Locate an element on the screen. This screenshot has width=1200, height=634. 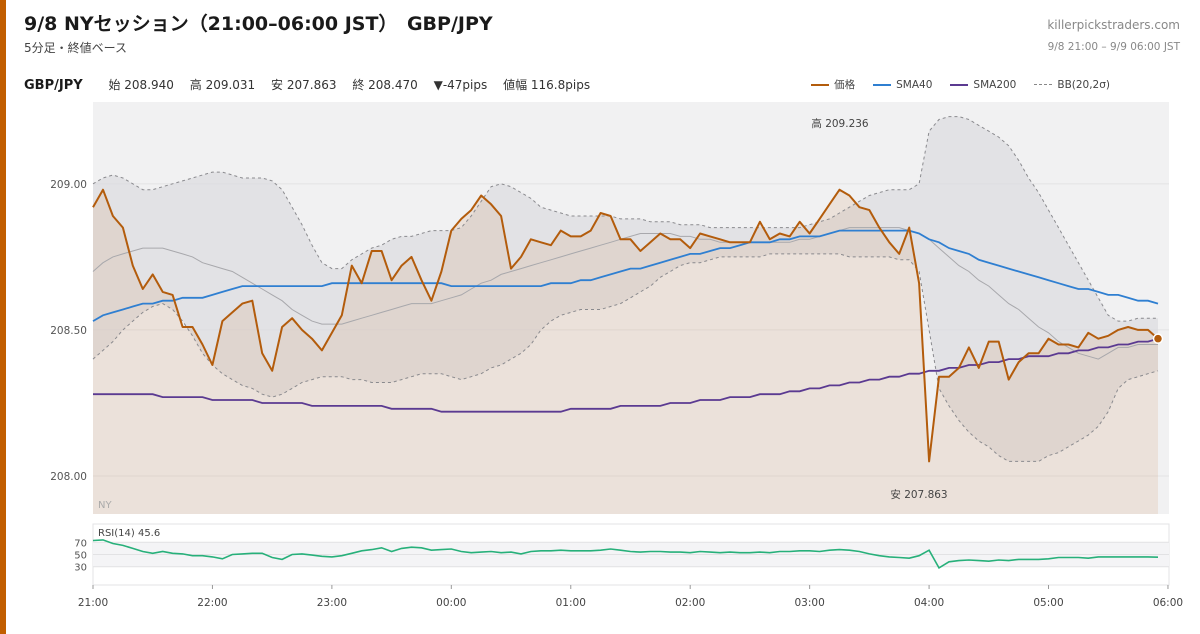
x-tick-label: 05:00 is located at coordinates (1048, 603).